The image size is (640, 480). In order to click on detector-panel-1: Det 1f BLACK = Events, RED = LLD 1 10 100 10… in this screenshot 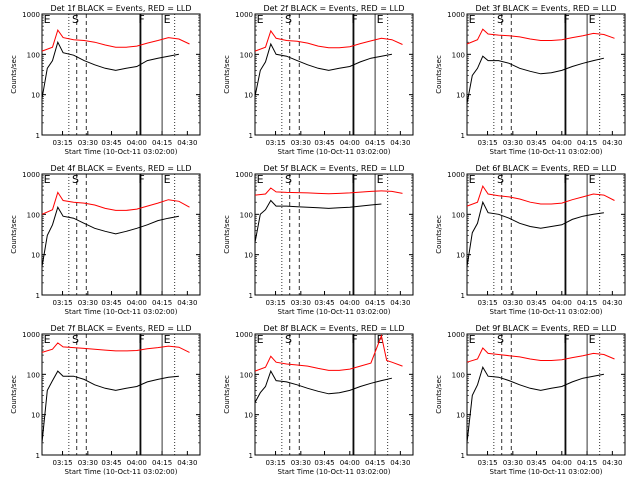, I will do `click(105, 80)`.